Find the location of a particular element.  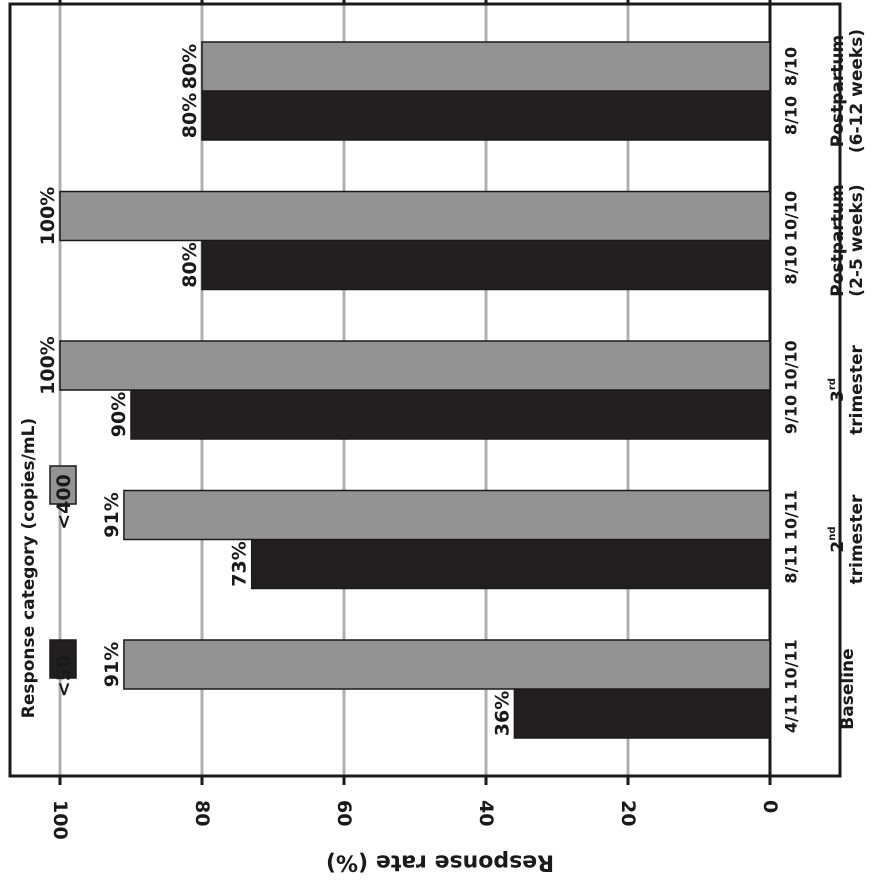

fraction-label-lt400-2: 10/10 is located at coordinates (791, 365).